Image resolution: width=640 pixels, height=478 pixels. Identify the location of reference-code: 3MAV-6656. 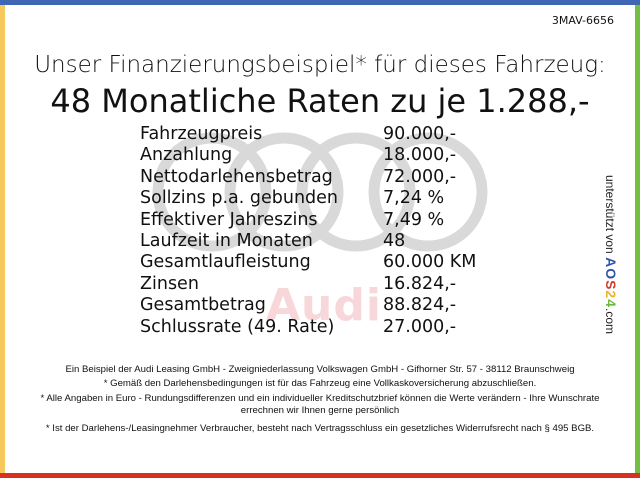
(582, 20).